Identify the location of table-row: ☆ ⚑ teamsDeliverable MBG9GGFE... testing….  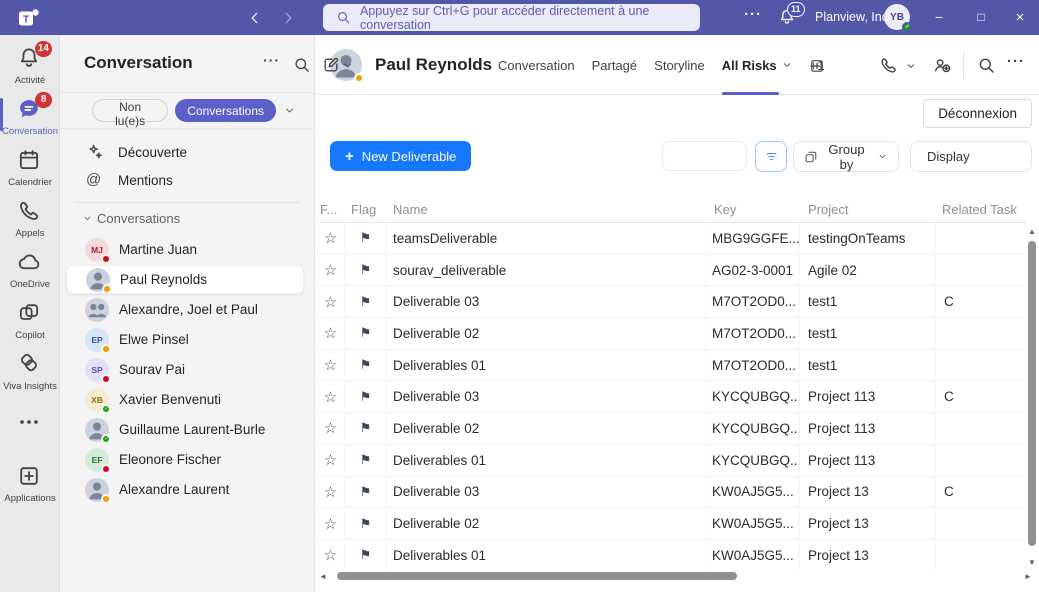
(671, 239).